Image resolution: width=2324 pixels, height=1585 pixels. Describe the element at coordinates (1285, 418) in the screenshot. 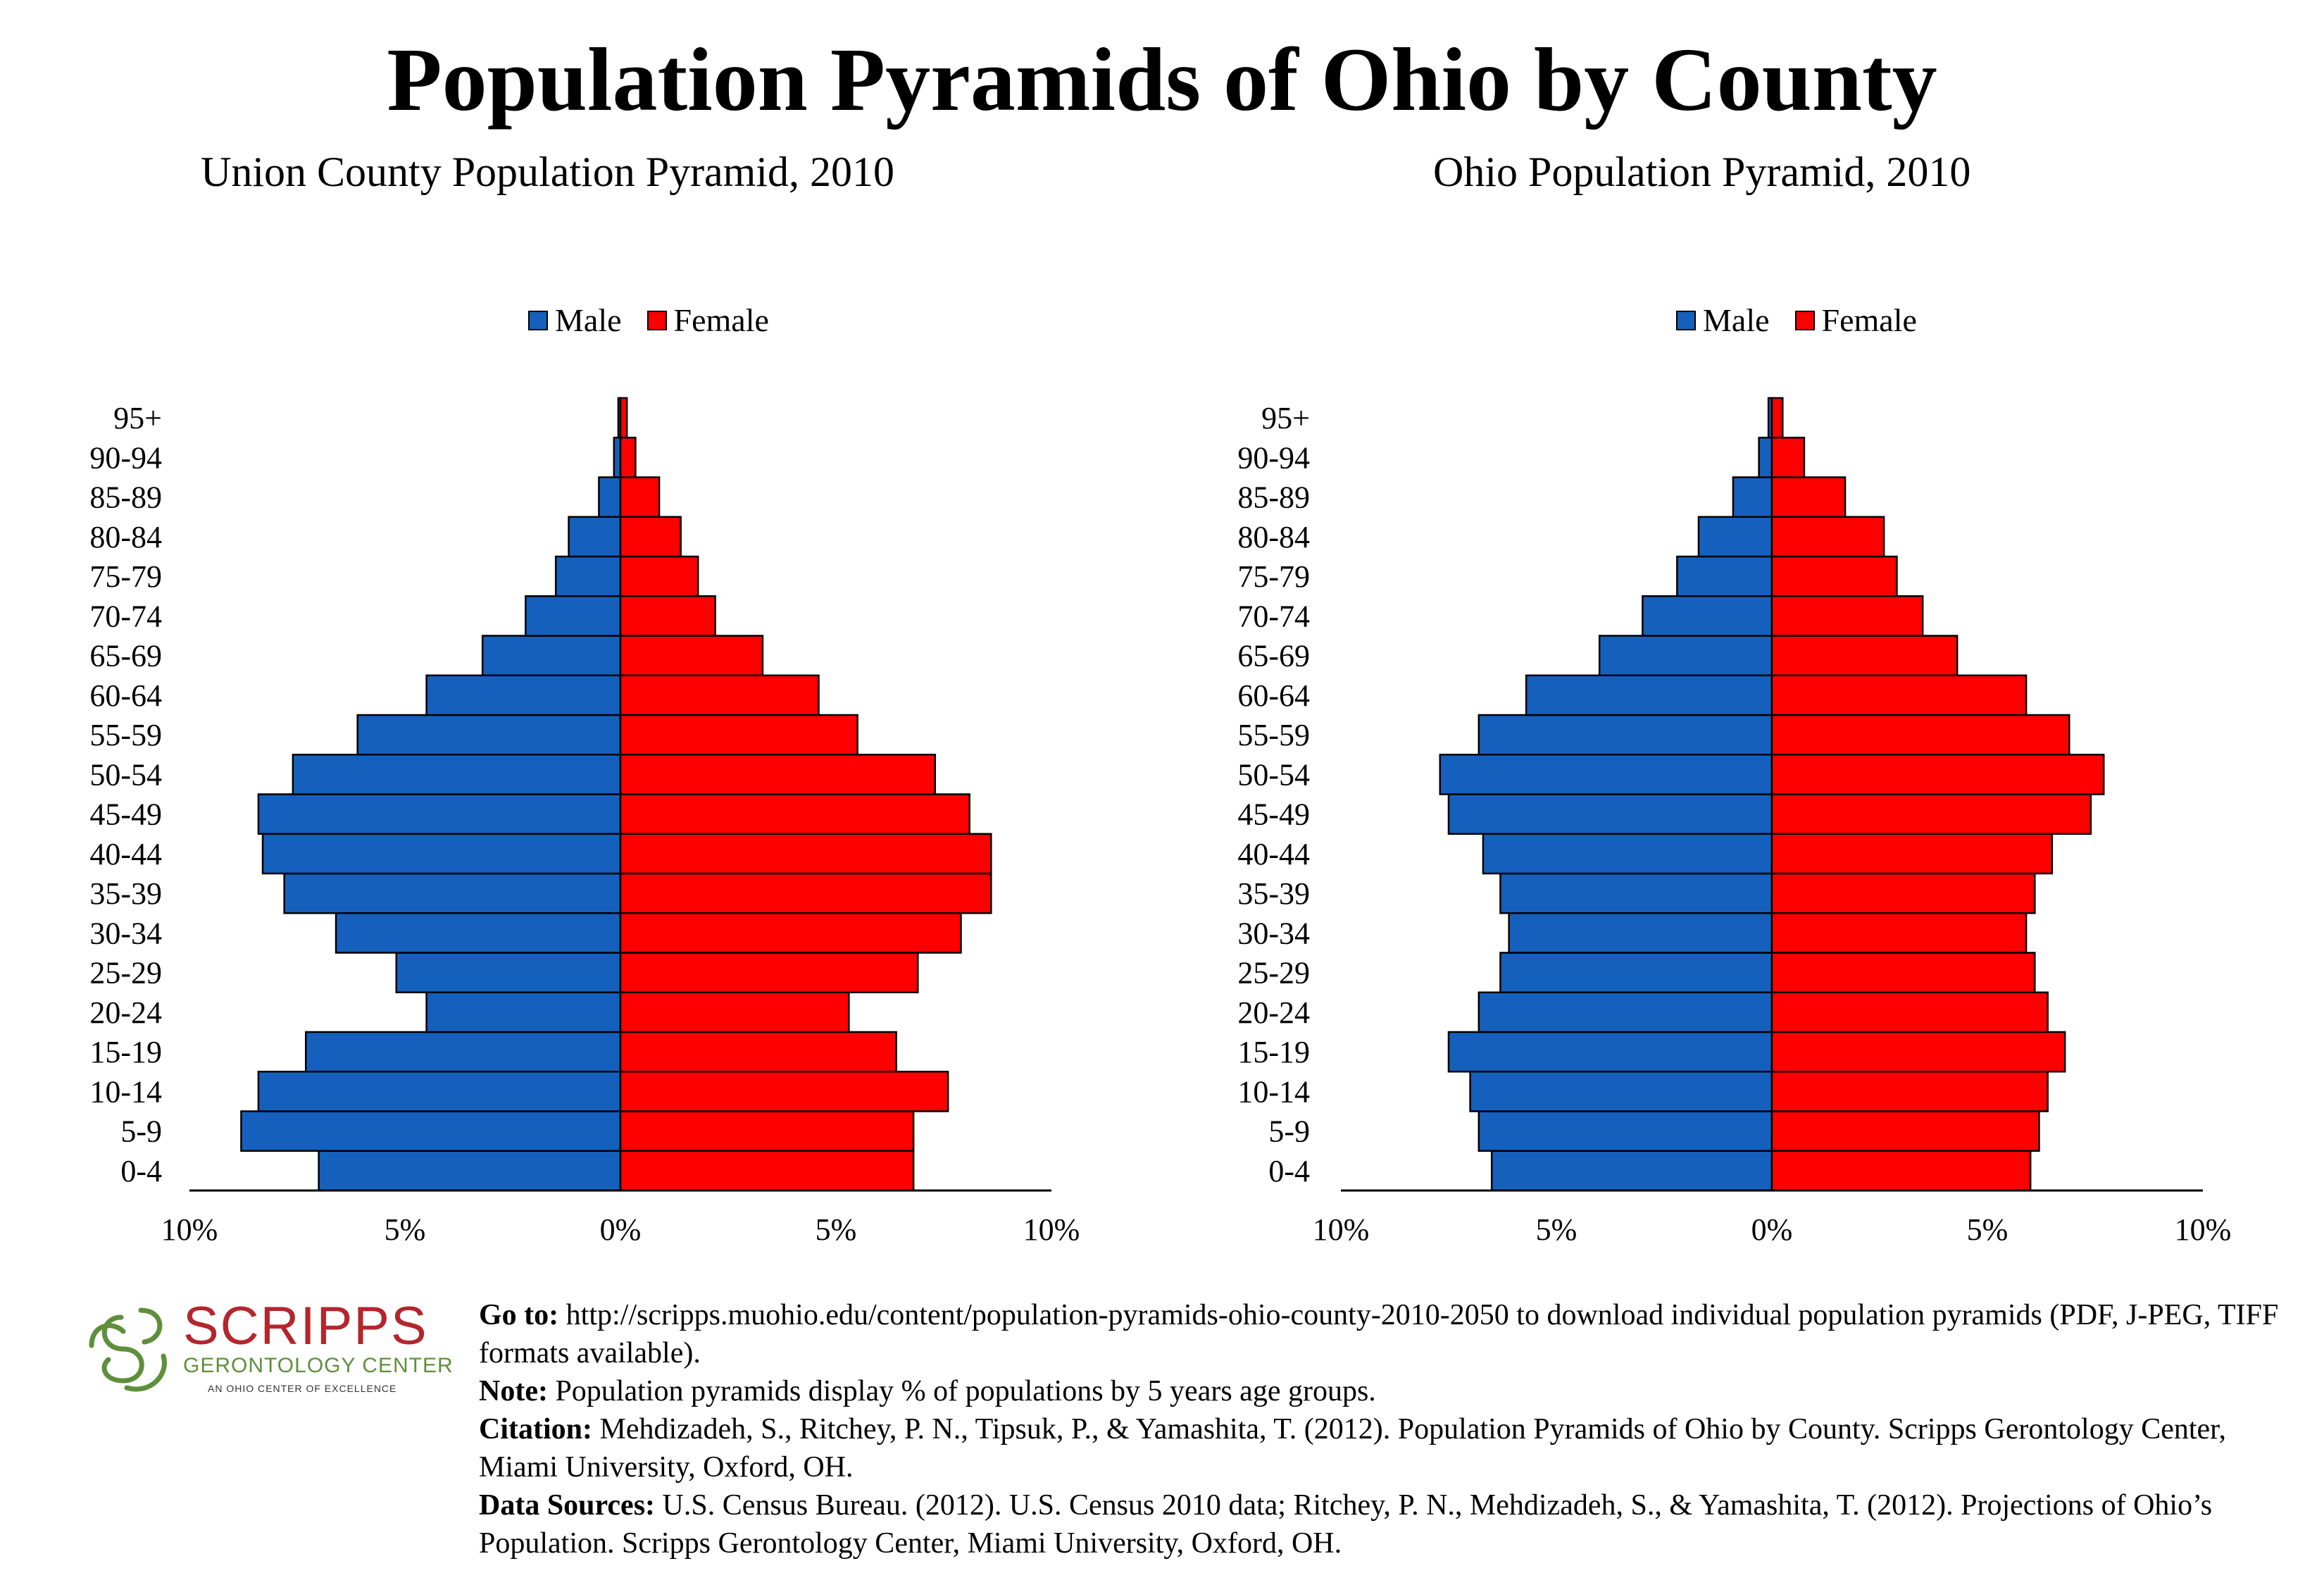

I see `age-label: 95+` at that location.